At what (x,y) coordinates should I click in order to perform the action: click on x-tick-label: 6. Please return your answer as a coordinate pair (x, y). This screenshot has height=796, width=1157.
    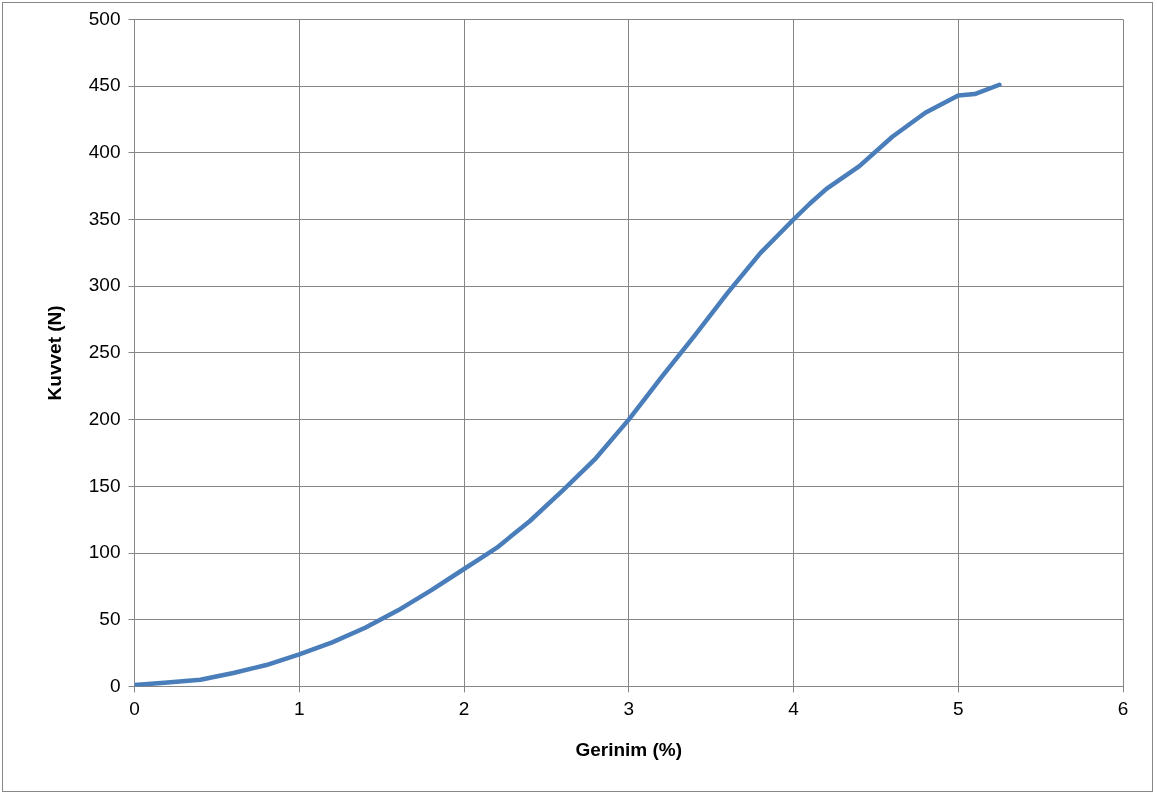
    Looking at the image, I should click on (1123, 709).